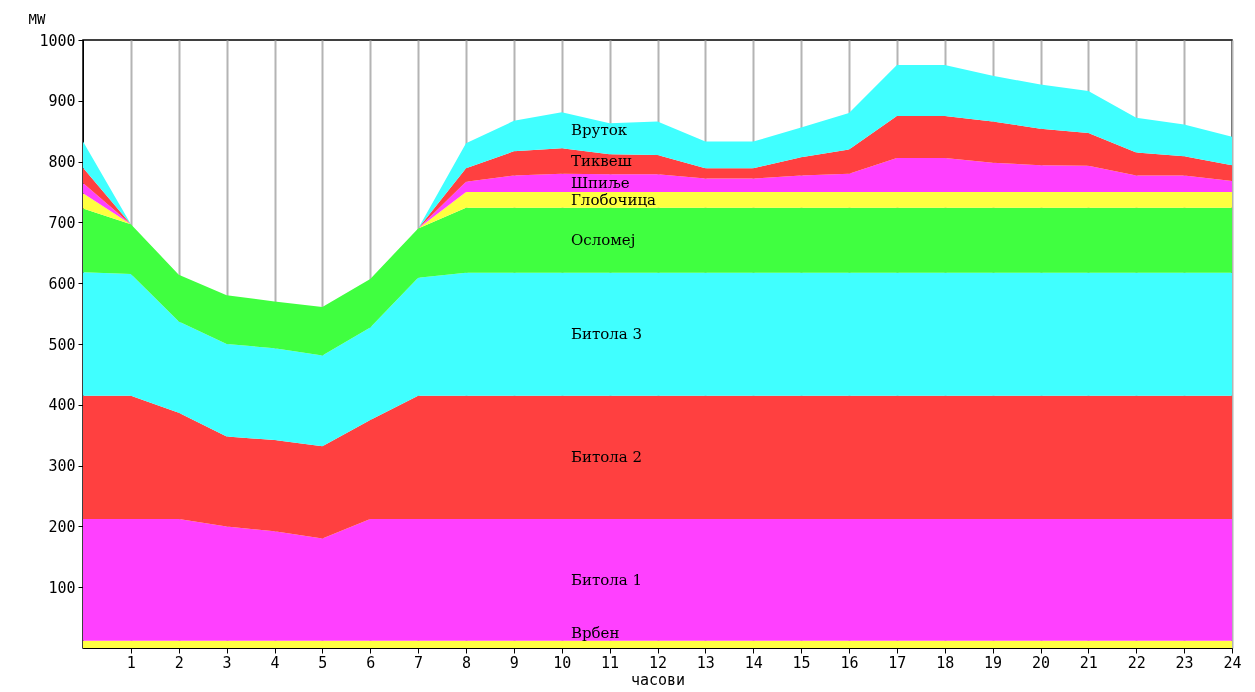  I want to click on x-tick-label: 19, so click(993, 662).